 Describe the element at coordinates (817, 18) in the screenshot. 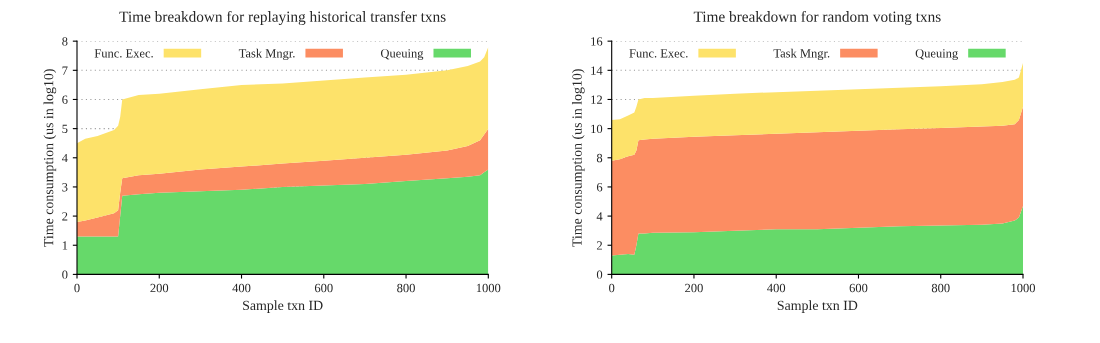

I see `chart-title: Time breakdown for random voting txns` at that location.